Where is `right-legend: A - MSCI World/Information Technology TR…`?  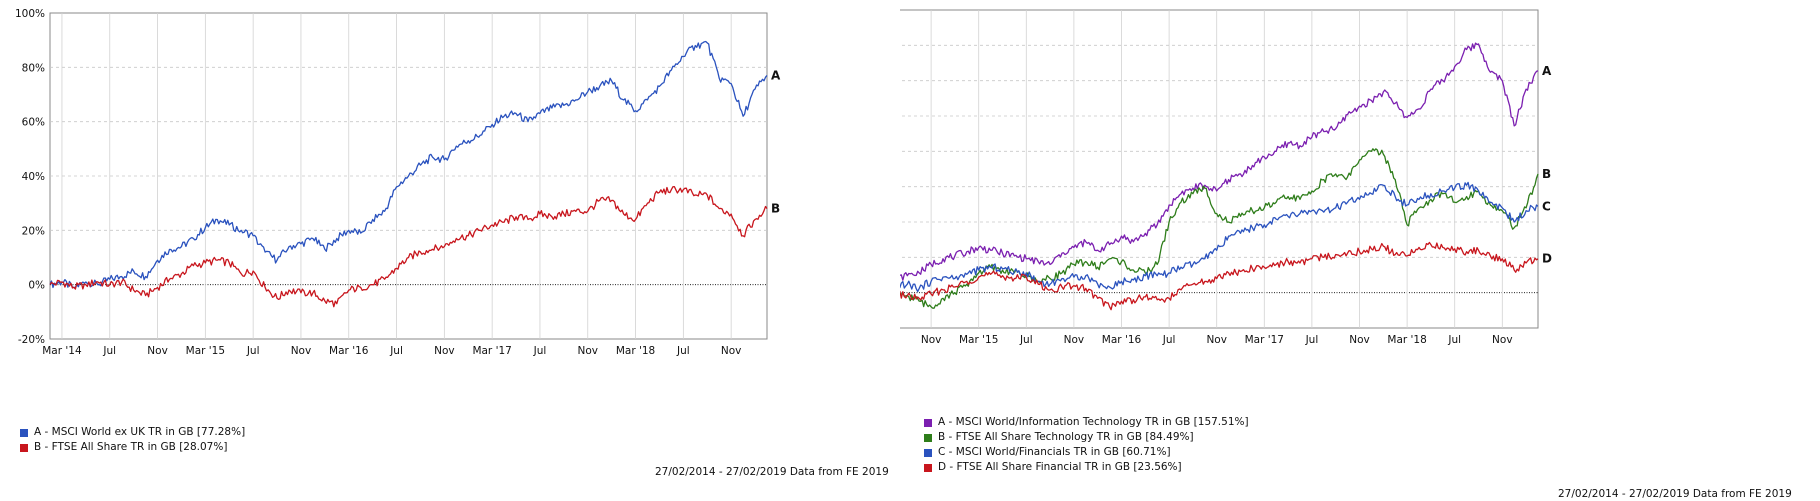
right-legend: A - MSCI World/Information Technology TR… is located at coordinates (1086, 445).